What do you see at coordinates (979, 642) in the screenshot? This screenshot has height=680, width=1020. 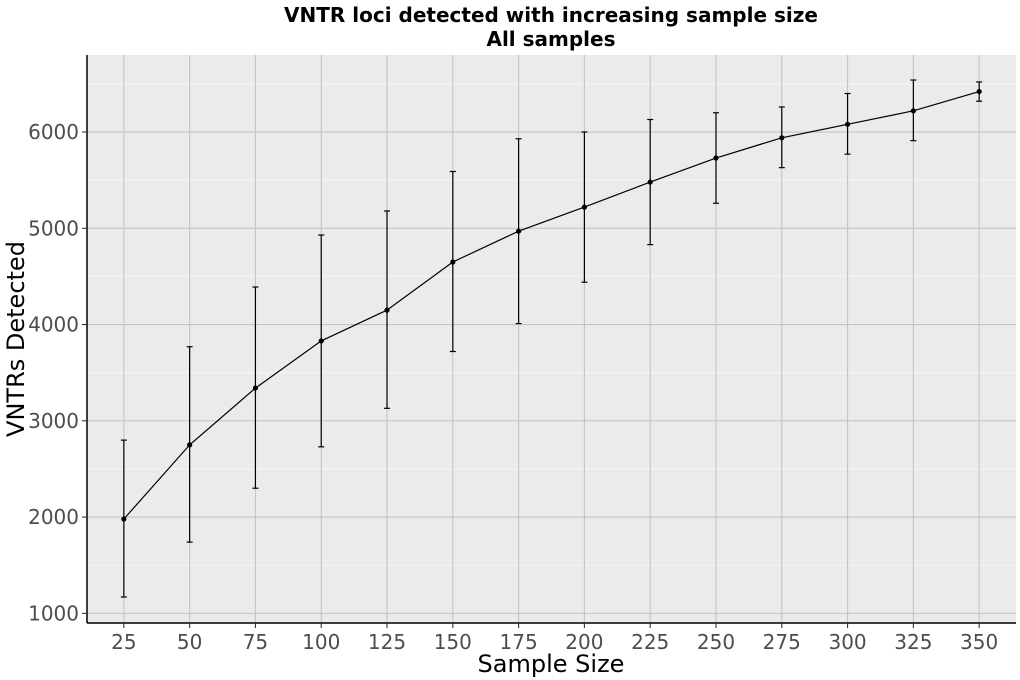 I see `x-tick-label: 350` at bounding box center [979, 642].